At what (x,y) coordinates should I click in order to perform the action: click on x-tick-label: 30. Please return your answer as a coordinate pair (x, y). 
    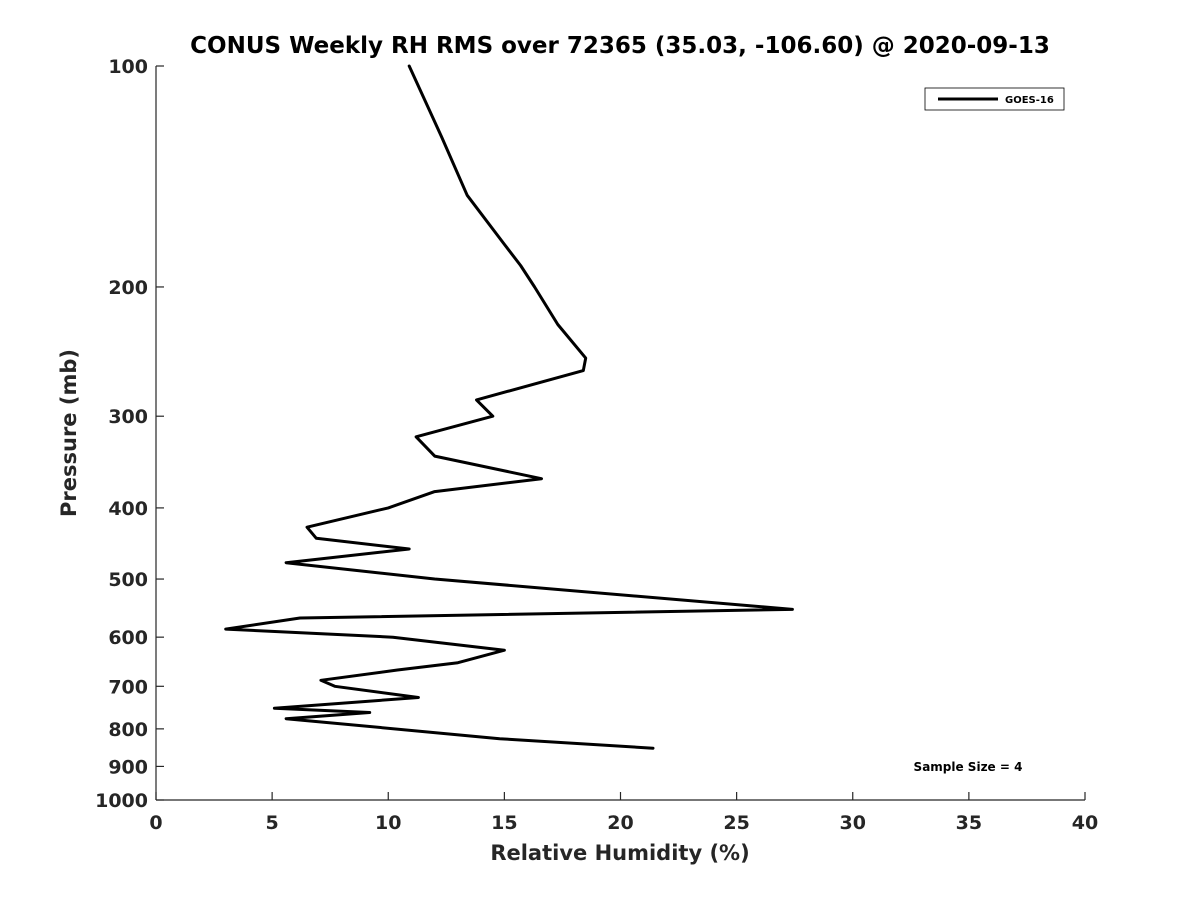
    Looking at the image, I should click on (853, 823).